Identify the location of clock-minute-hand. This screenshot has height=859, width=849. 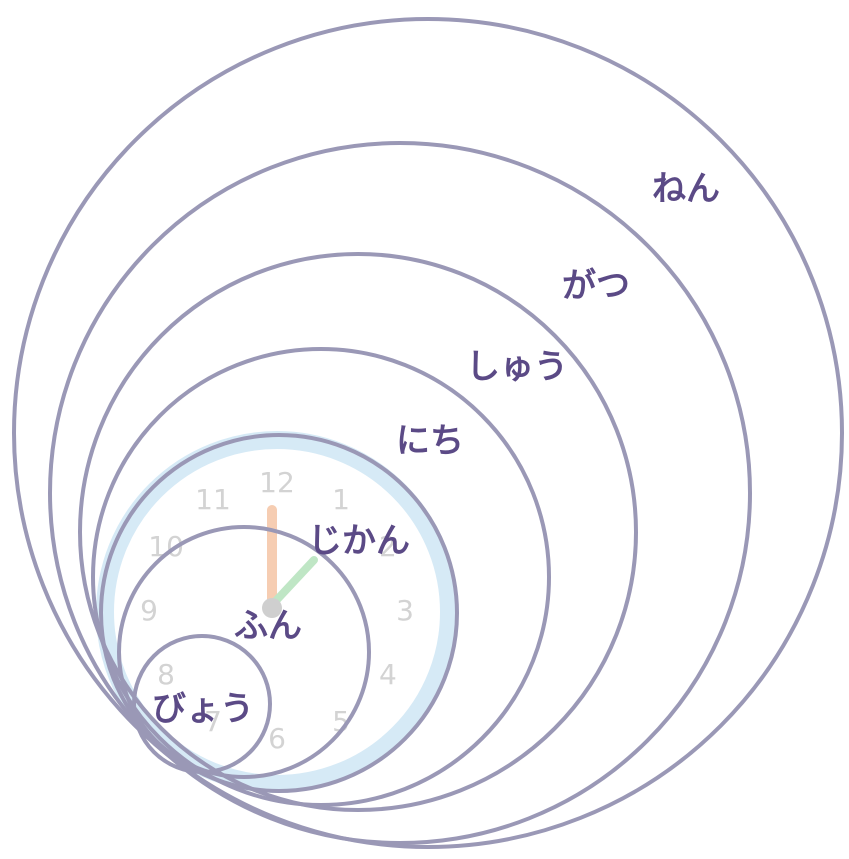
(293, 582).